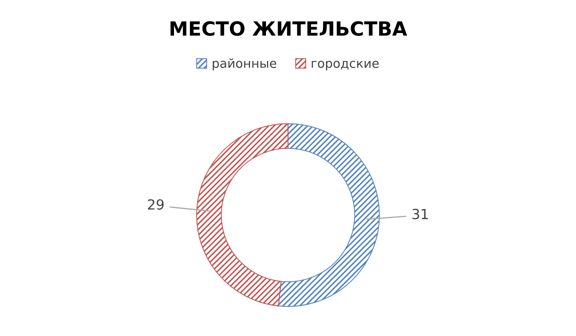 The height and width of the screenshot is (336, 576). What do you see at coordinates (289, 28) in the screenshot?
I see `chart-title: МЕСТО ЖИТЕЛЬСТВА` at bounding box center [289, 28].